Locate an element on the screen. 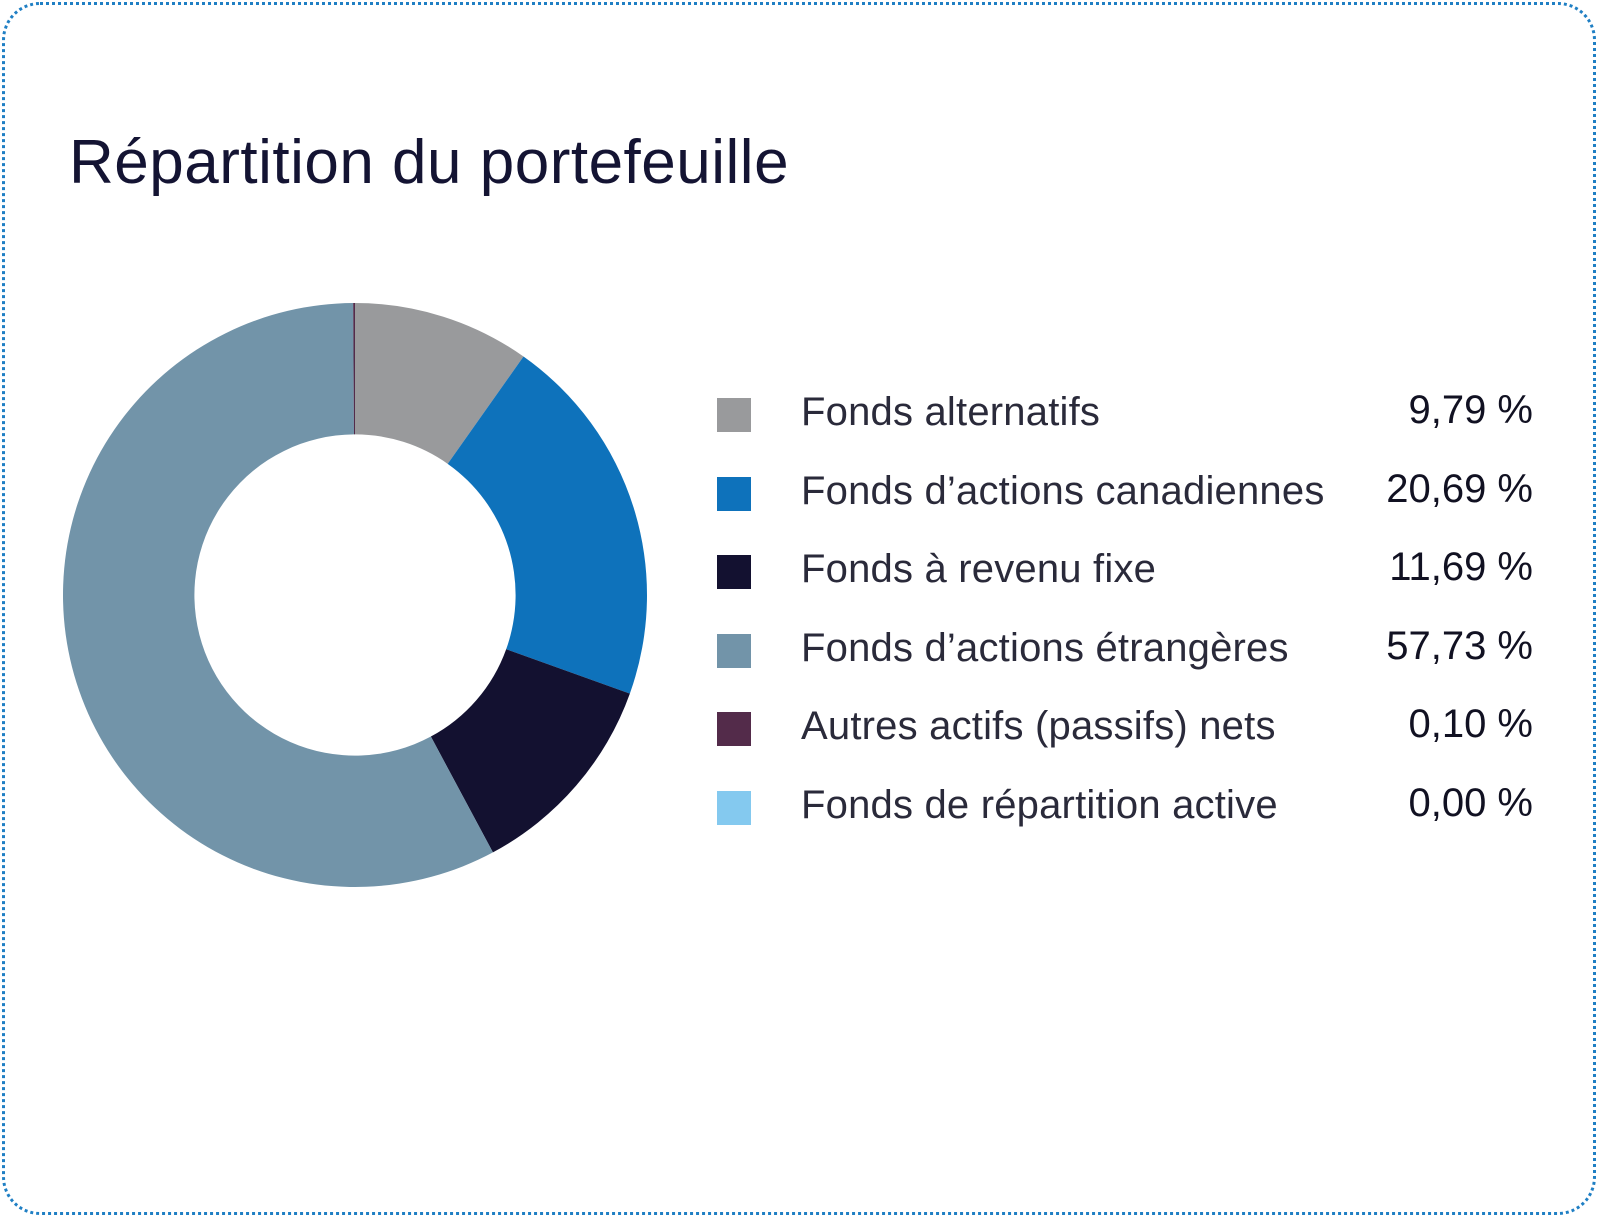 This screenshot has width=1598, height=1217. legend-item: Fonds d’actions canadiennes 20,69 % is located at coordinates (1125, 498).